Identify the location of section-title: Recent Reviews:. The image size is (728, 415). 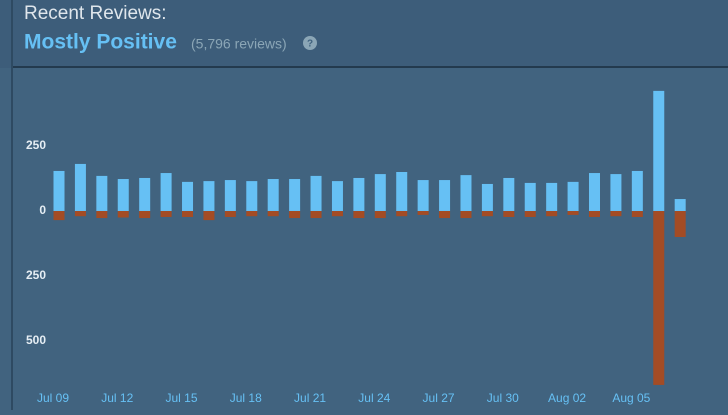
(95, 13).